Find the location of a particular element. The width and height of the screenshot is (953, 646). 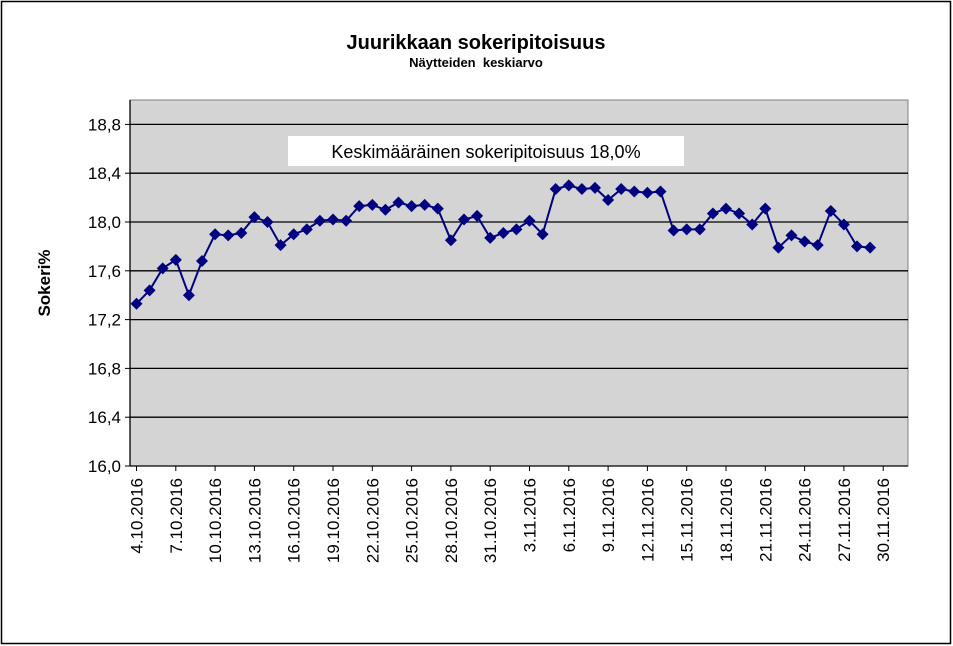

chart-title: Juurikkaan sokeripitoisuus is located at coordinates (476, 43).